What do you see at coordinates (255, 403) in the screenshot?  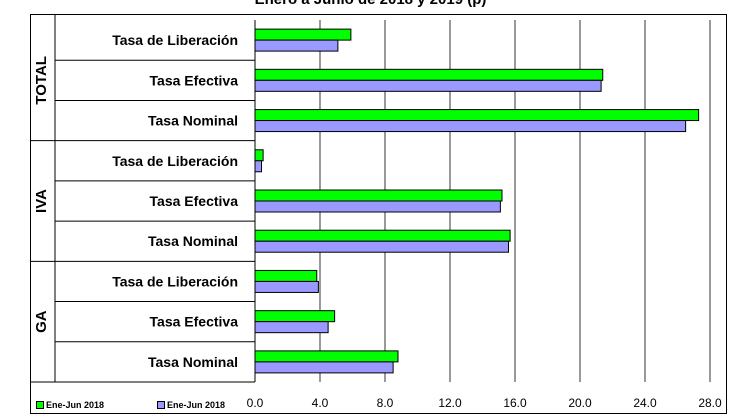 I see `x-tick-label-0: 0.0` at bounding box center [255, 403].